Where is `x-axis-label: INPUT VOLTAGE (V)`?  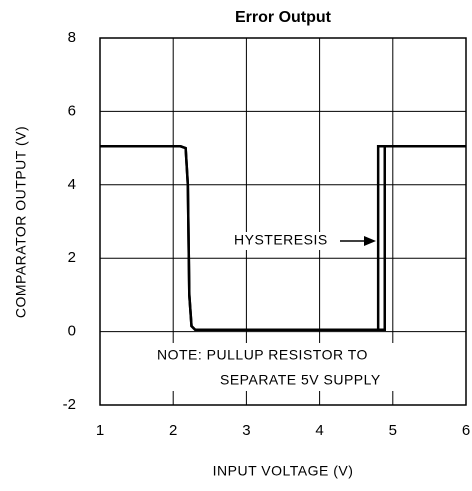
x-axis-label: INPUT VOLTAGE (V) is located at coordinates (283, 471).